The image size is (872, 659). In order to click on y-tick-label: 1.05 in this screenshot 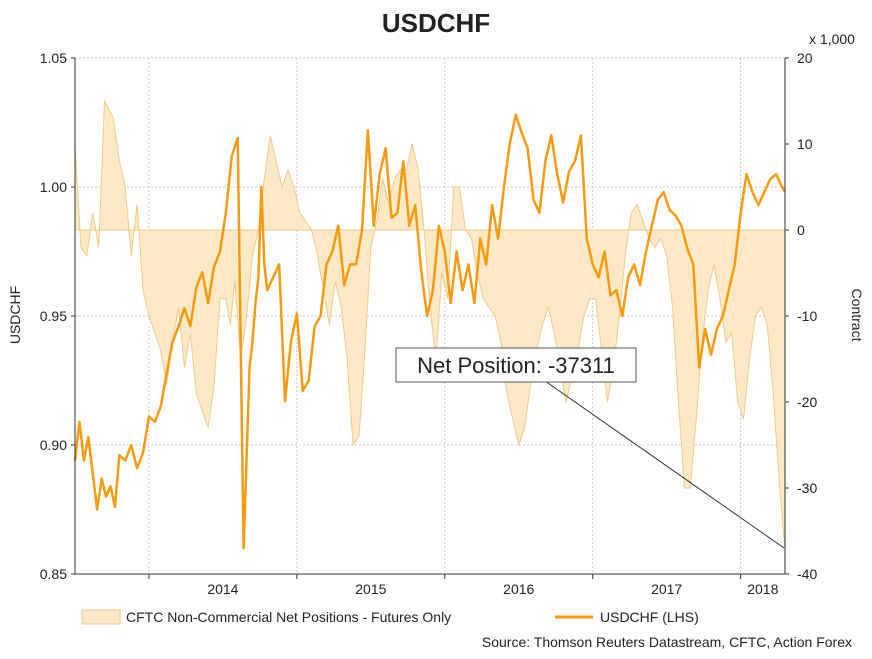, I will do `click(53, 58)`.